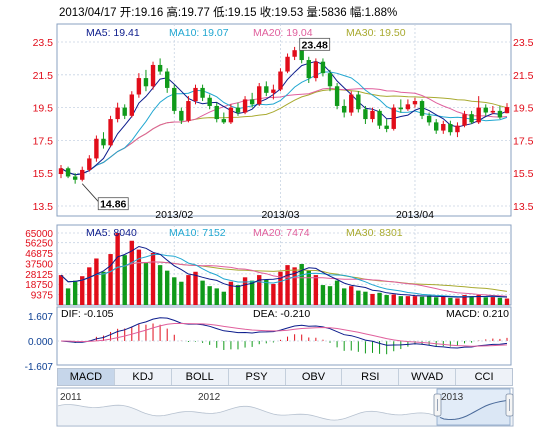  What do you see at coordinates (43, 141) in the screenshot?
I see `price-tick-label-left: 17.5` at bounding box center [43, 141].